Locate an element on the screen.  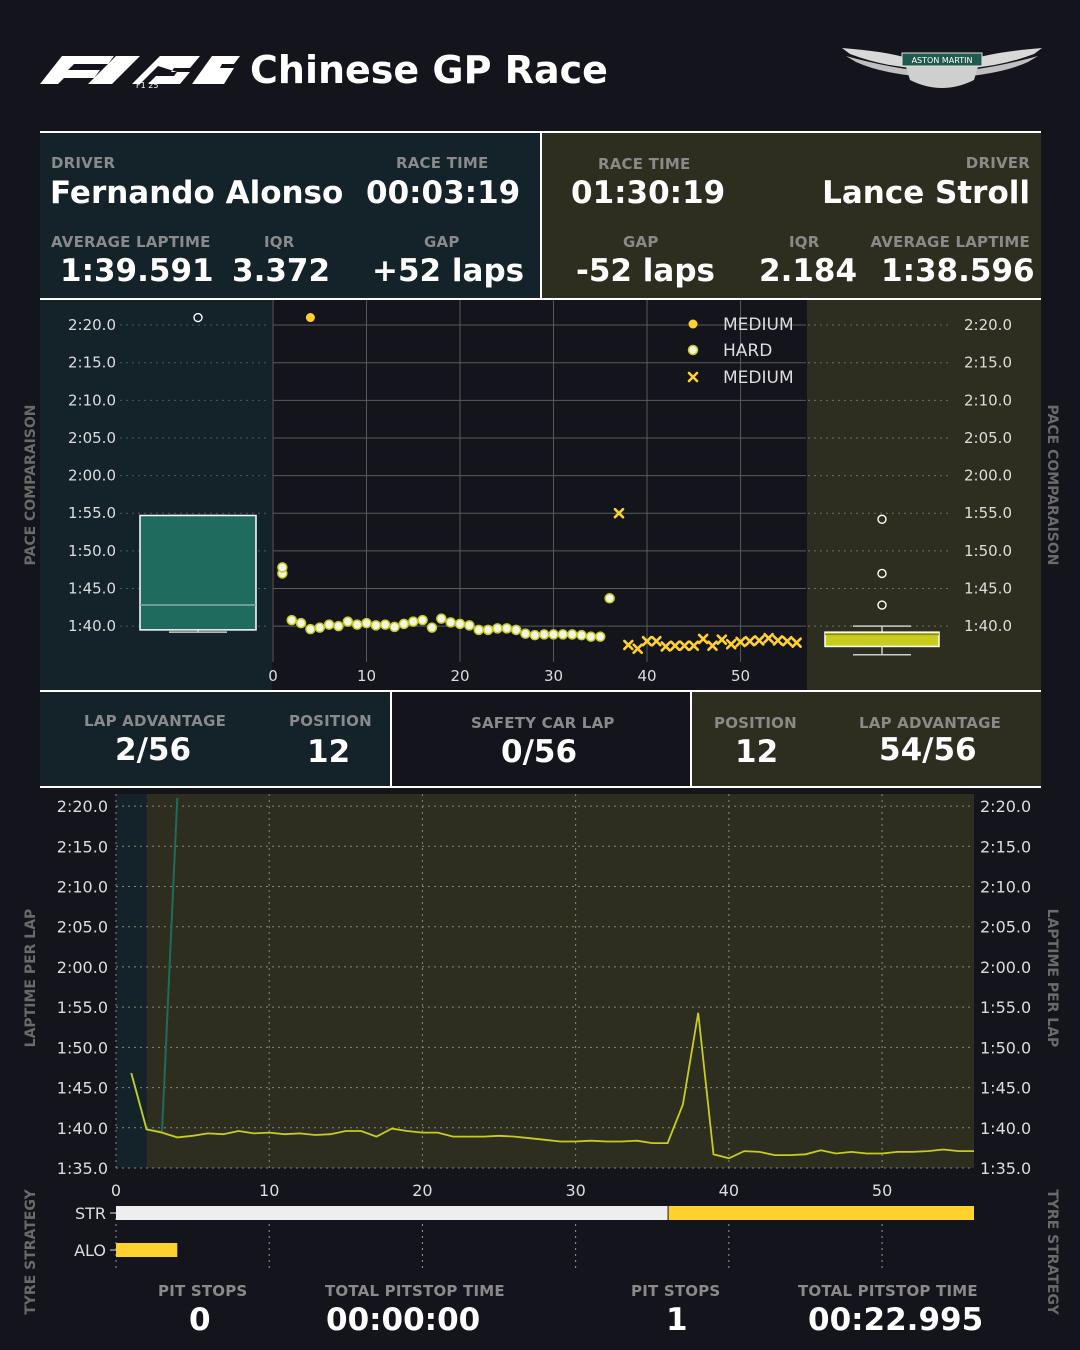
pace-y-tick-label-left: 1:45.0 is located at coordinates (92, 588).